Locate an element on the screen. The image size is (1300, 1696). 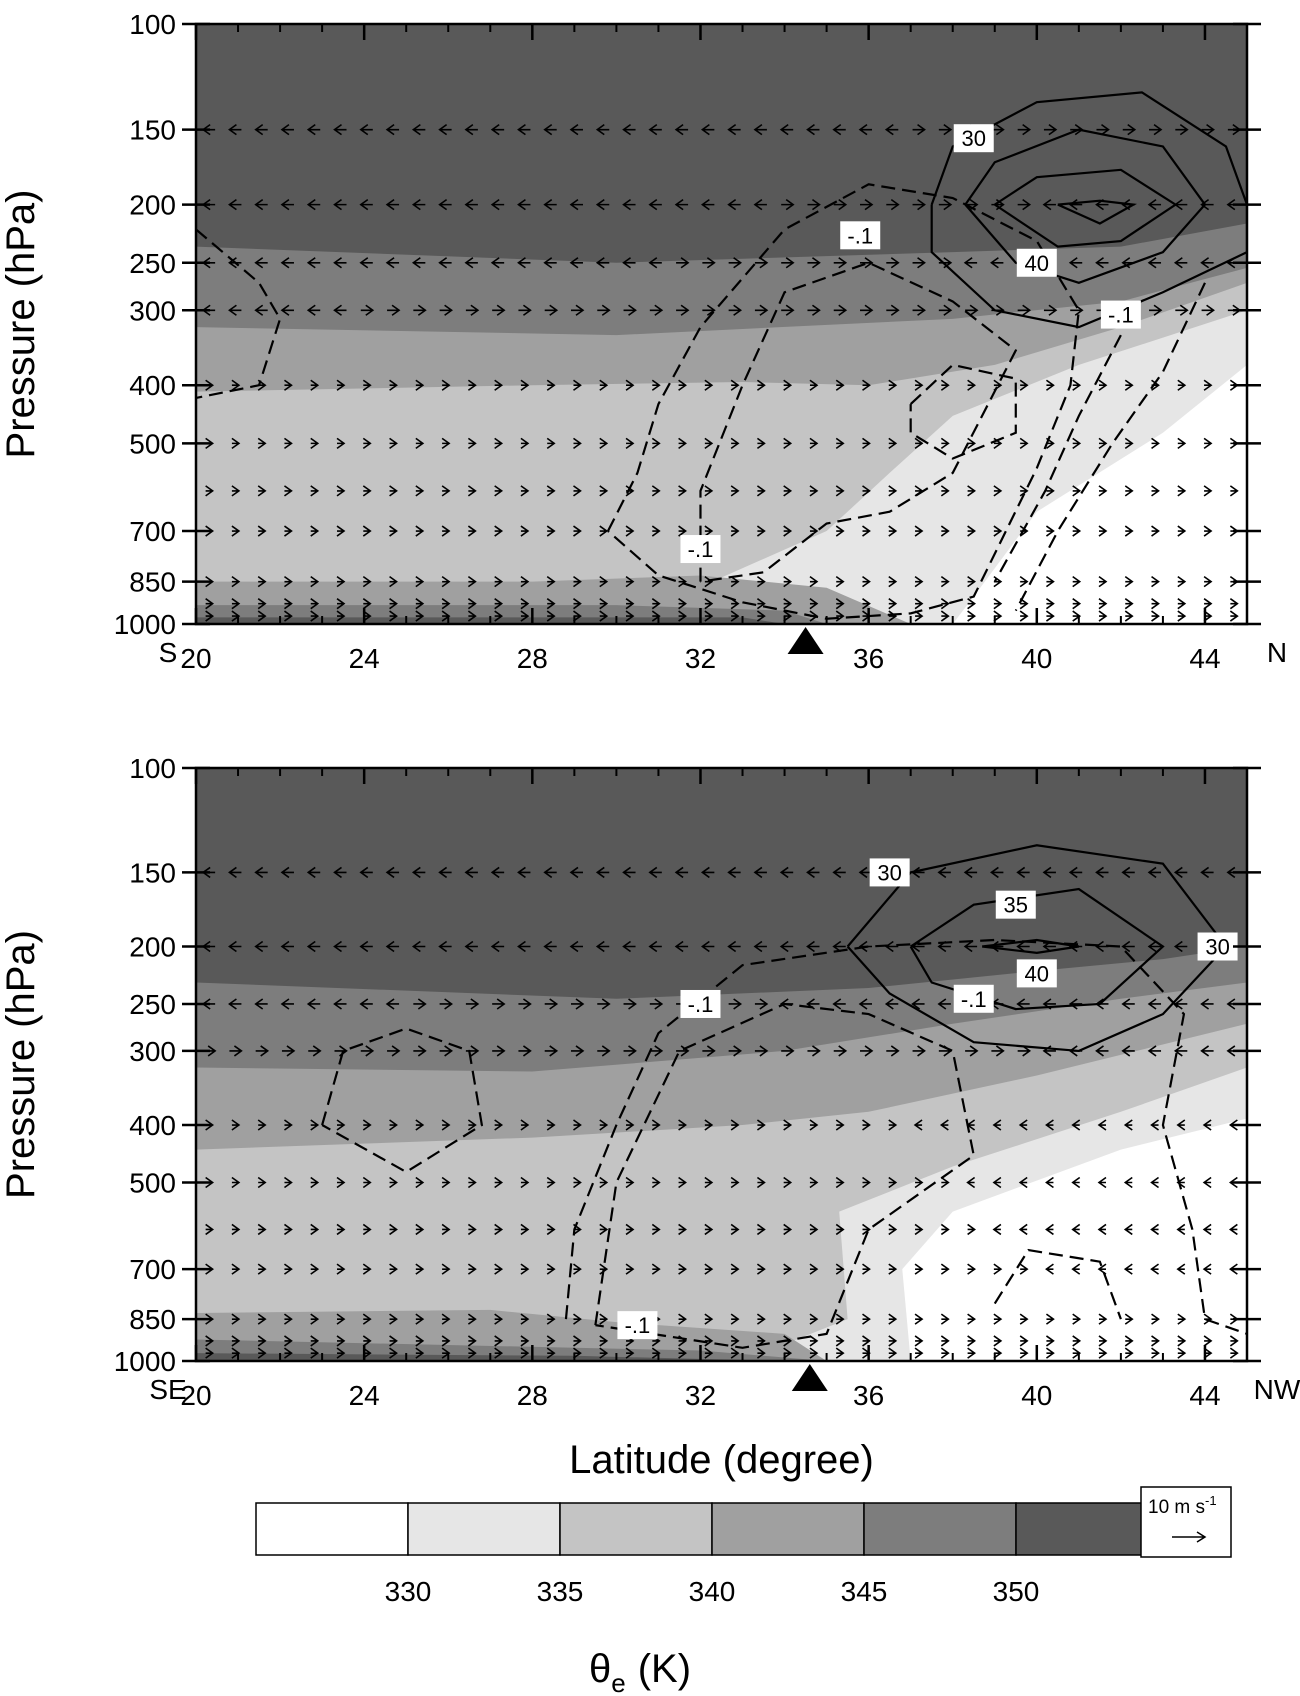
x-tick-label: 36 is located at coordinates (868, 1395).